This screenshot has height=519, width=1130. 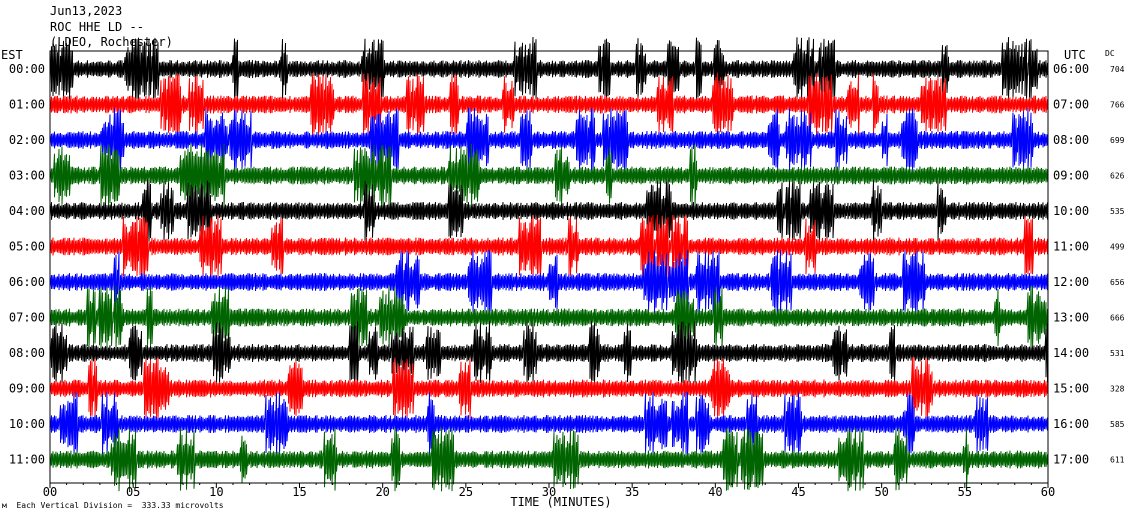 I want to click on chart-station: ROC HHE LD --, so click(x=97, y=27).